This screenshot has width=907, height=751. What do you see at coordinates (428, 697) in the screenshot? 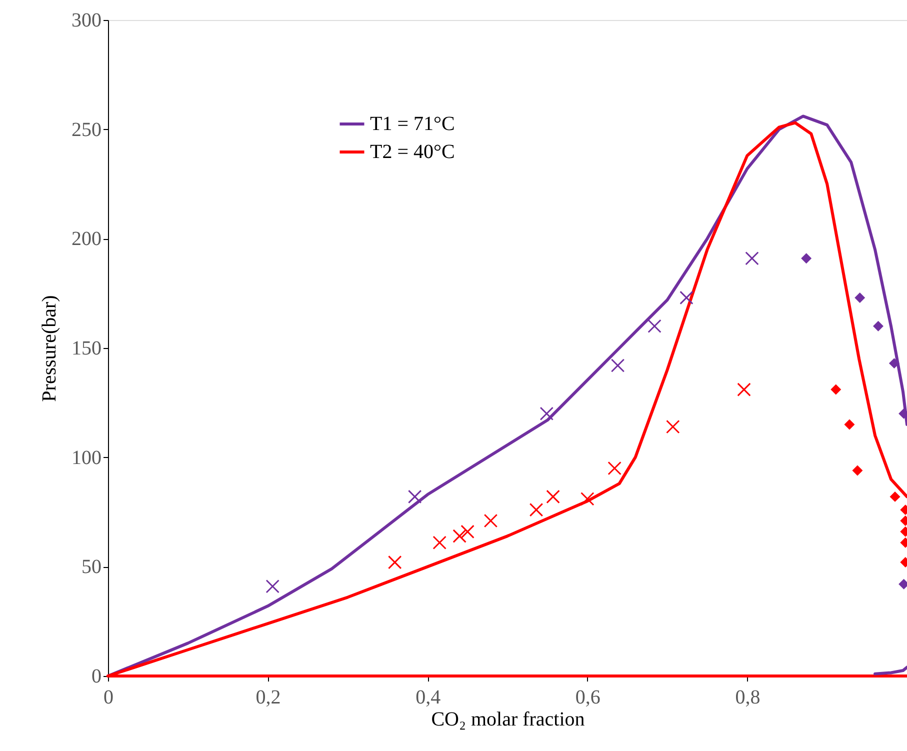
I see `x-tick-label: 0,4` at bounding box center [428, 697].